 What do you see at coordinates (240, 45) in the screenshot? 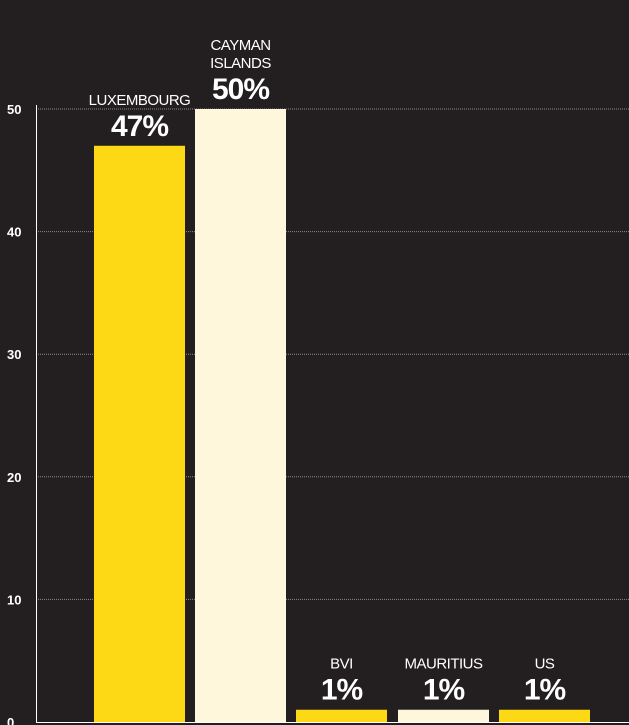
I see `category-label: CAYMAN` at bounding box center [240, 45].